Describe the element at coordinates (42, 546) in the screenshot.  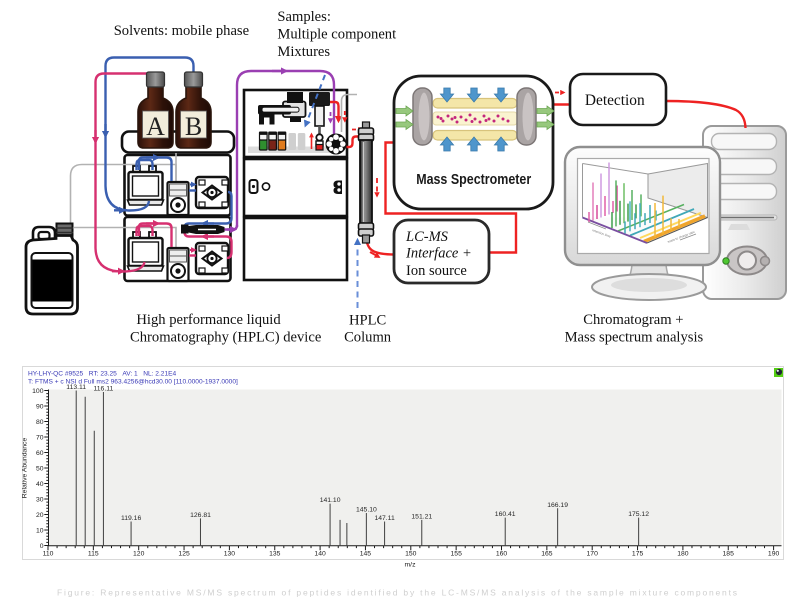
I see `svg-text: 0` at that location.